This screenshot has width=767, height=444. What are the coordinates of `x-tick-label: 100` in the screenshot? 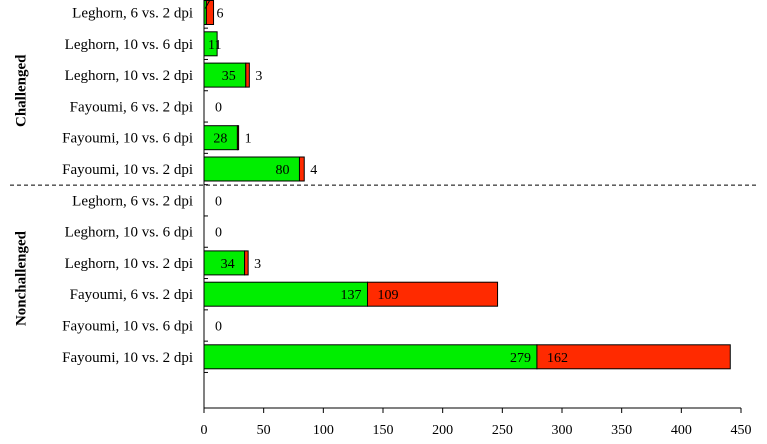 It's located at (323, 430).